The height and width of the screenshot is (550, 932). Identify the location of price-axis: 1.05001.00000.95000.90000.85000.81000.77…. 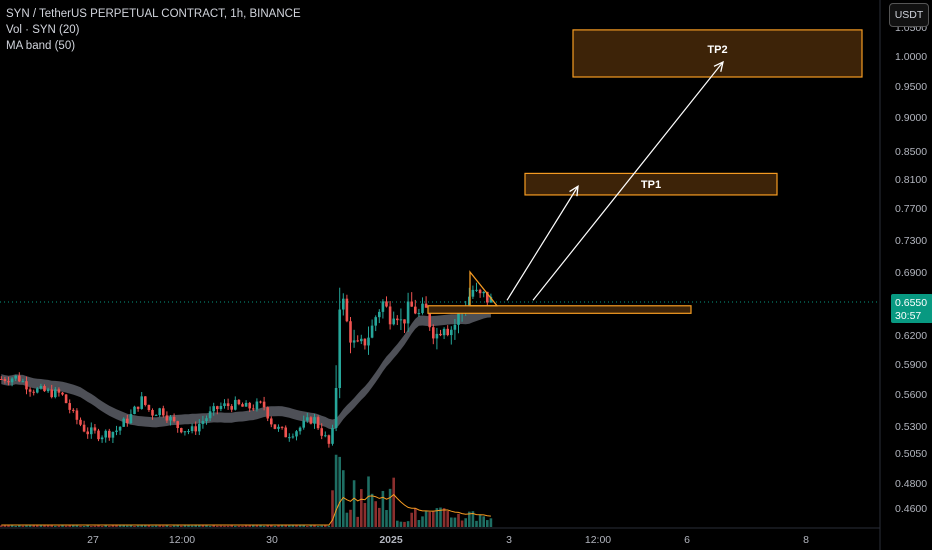
(911, 268).